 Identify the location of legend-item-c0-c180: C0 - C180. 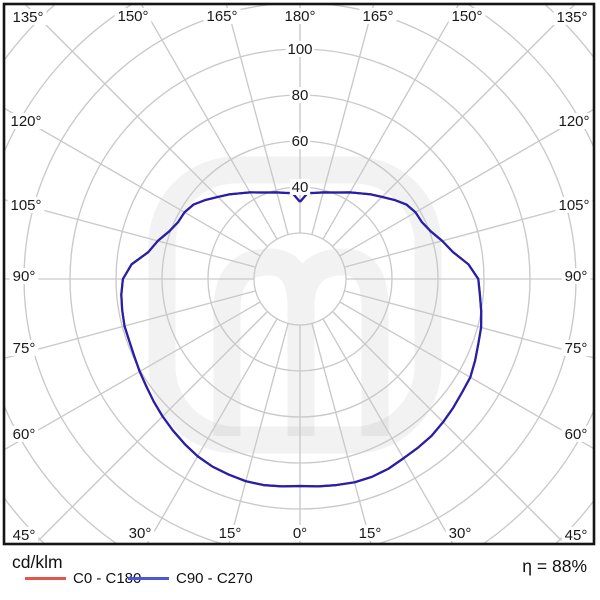
(83, 578).